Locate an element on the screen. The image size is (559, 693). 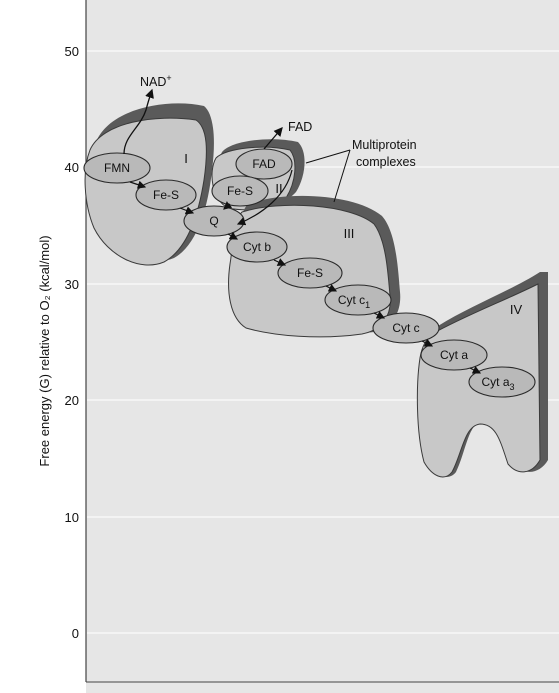
carrier-label-cyt-a3: Cyt a3 is located at coordinates (497, 383).